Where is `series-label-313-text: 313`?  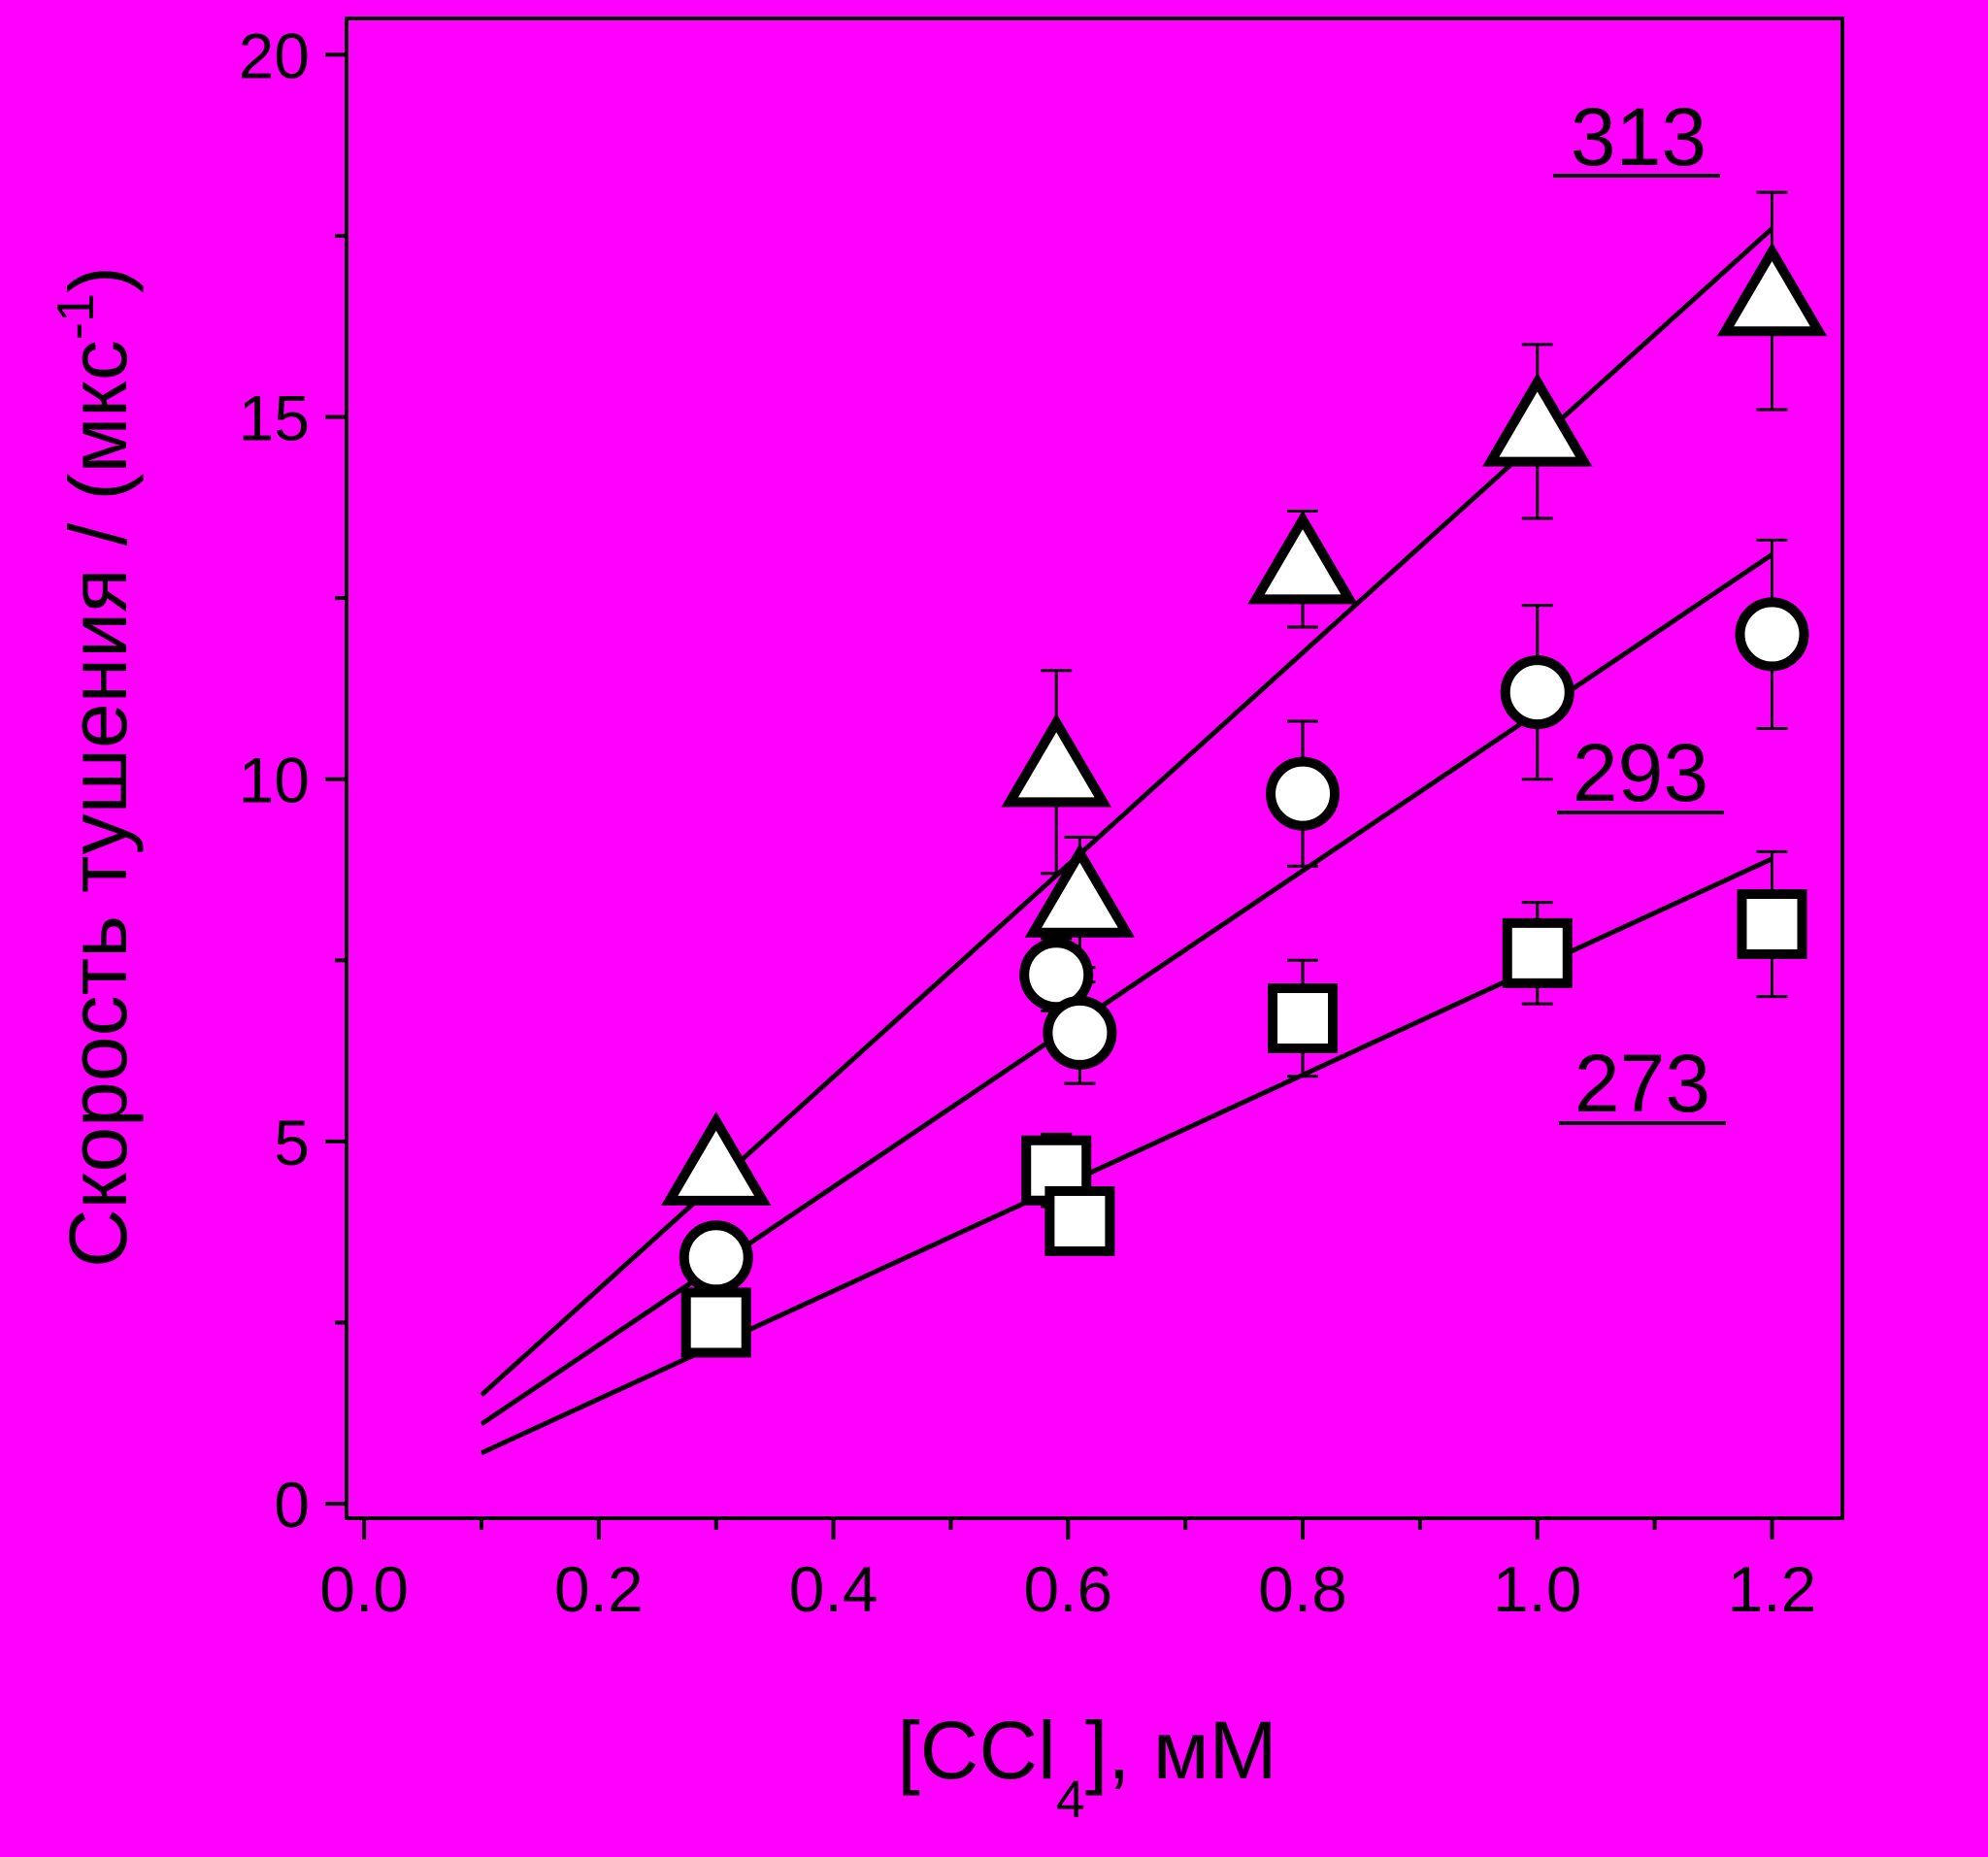
series-label-313-text: 313 is located at coordinates (1639, 136).